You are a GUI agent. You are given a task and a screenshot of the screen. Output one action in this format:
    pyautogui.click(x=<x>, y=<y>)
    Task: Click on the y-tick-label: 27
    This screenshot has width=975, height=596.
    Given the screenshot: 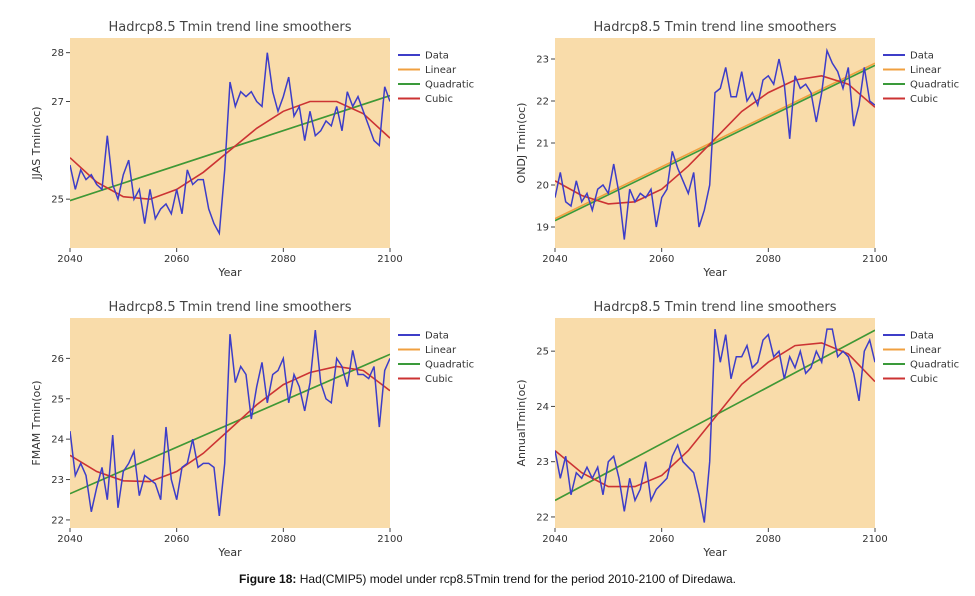 What is the action you would take?
    pyautogui.click(x=57, y=102)
    